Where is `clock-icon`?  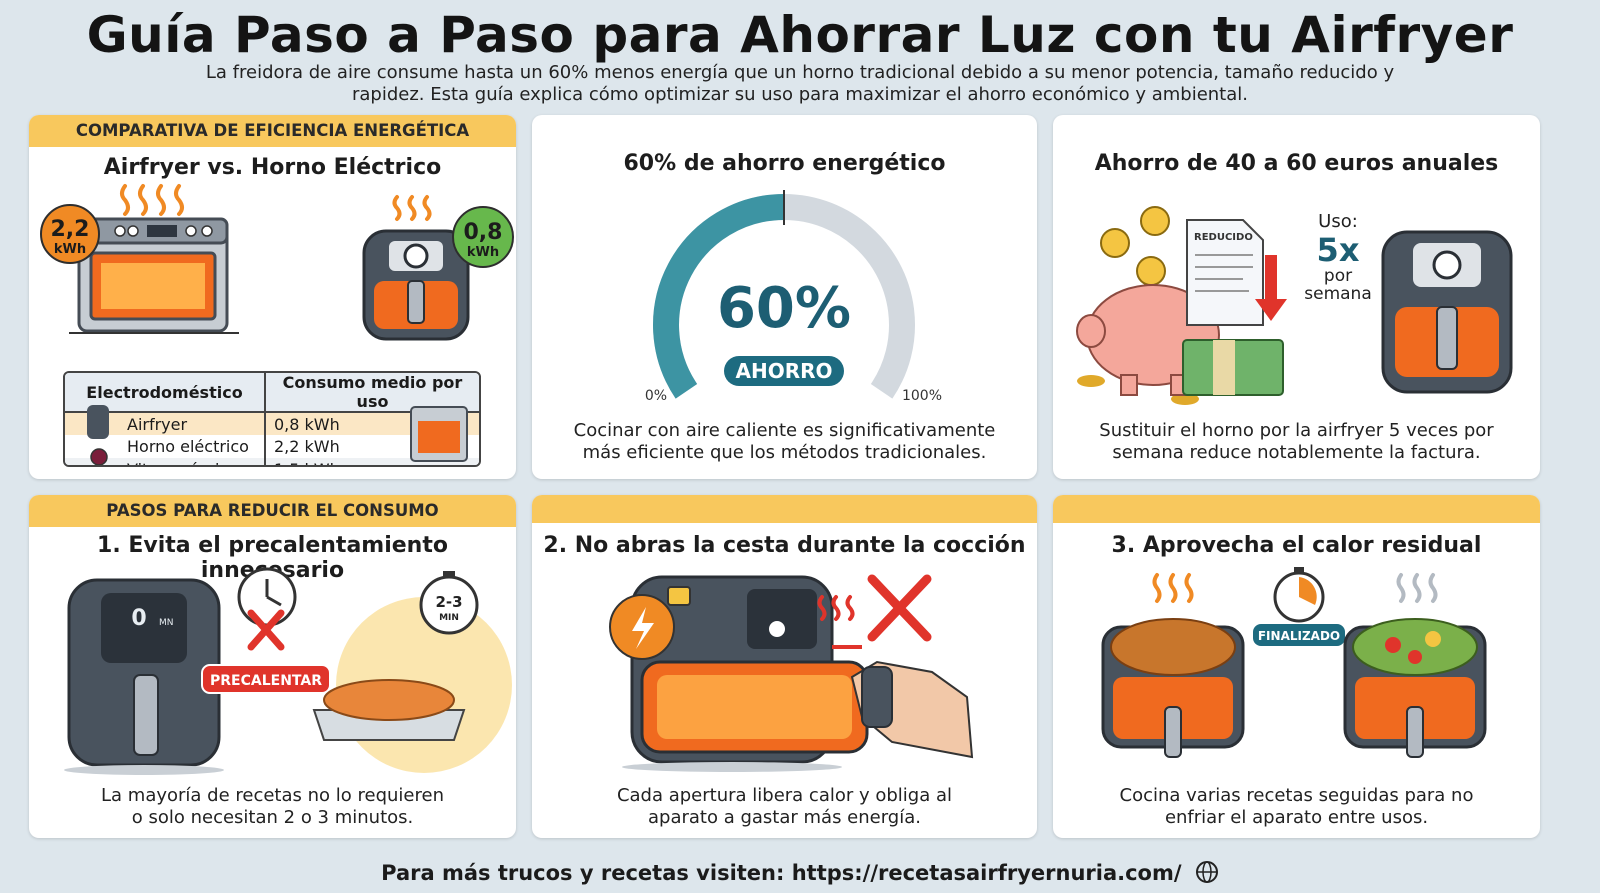 clock-icon is located at coordinates (267, 597).